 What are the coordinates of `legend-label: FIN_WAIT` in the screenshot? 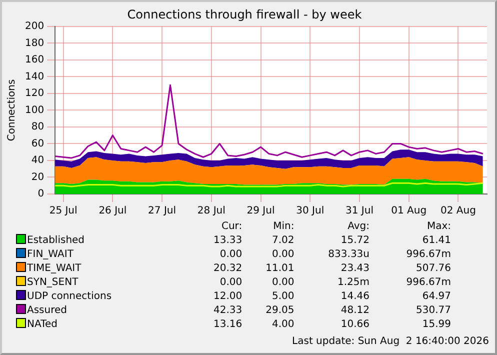 It's located at (50, 255).